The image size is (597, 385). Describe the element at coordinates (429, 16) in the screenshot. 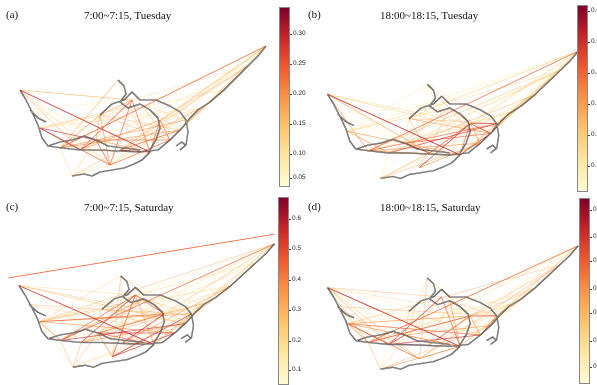

I see `panel-title: 18:00~18:15, Tuesday` at that location.